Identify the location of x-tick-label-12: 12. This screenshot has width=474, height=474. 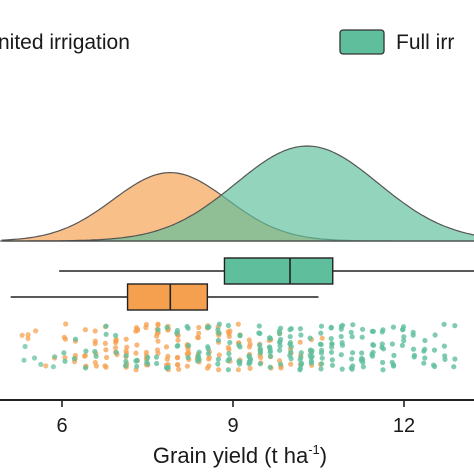
(404, 426).